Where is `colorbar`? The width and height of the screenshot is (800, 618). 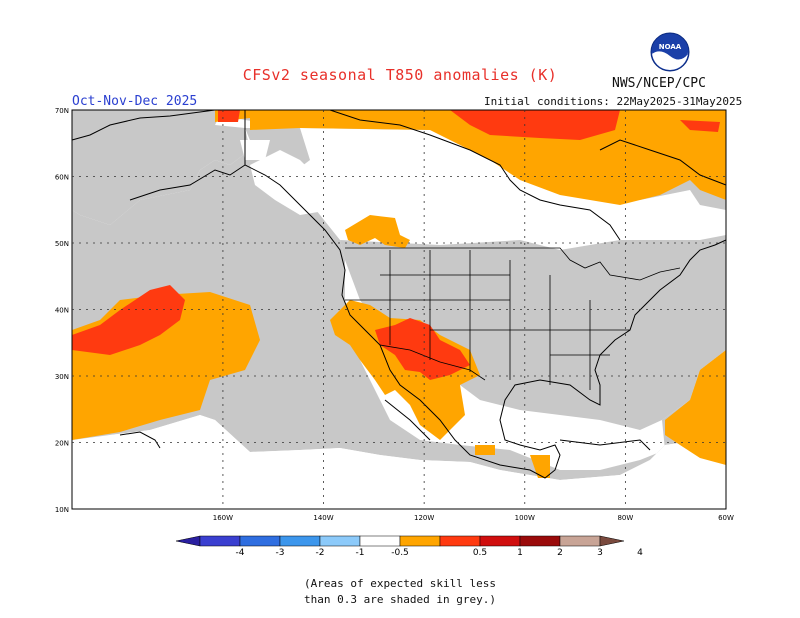 colorbar is located at coordinates (400, 541).